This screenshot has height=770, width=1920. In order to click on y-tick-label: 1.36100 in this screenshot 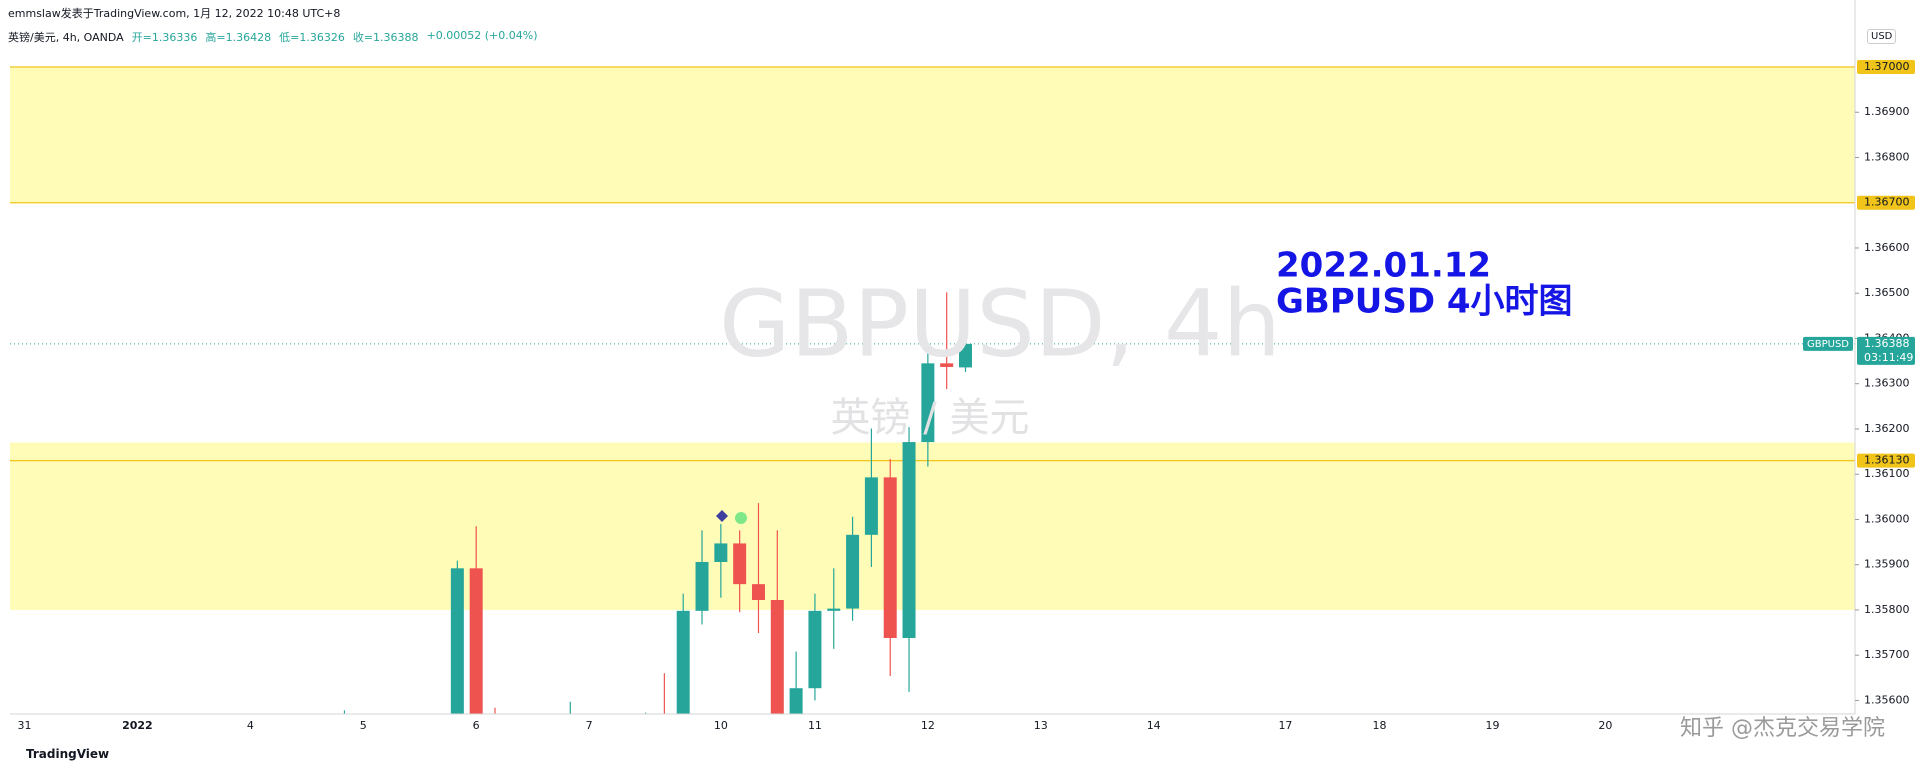, I will do `click(1887, 473)`.